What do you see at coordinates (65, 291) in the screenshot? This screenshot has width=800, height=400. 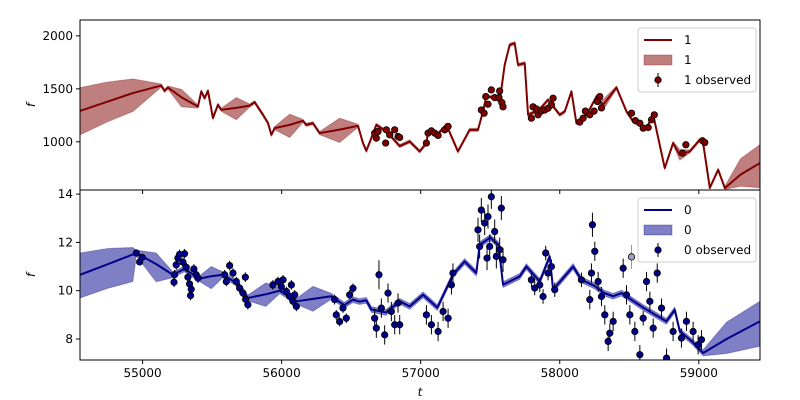 I see `y-tick-label: 10` at bounding box center [65, 291].